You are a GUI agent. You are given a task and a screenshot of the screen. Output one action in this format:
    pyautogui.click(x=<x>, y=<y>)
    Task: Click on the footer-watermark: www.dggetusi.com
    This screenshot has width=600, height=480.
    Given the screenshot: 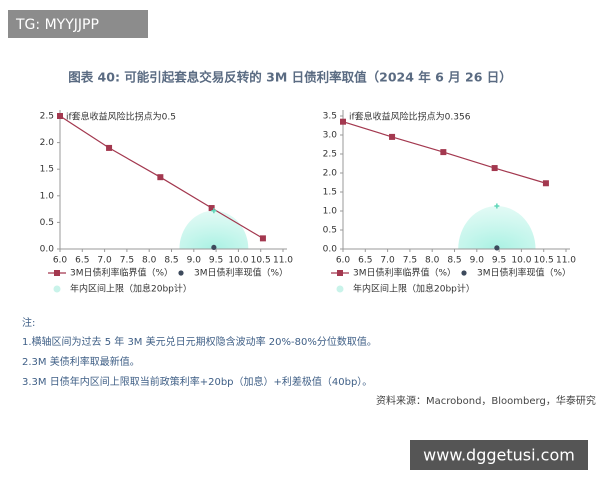 What is the action you would take?
    pyautogui.click(x=499, y=455)
    